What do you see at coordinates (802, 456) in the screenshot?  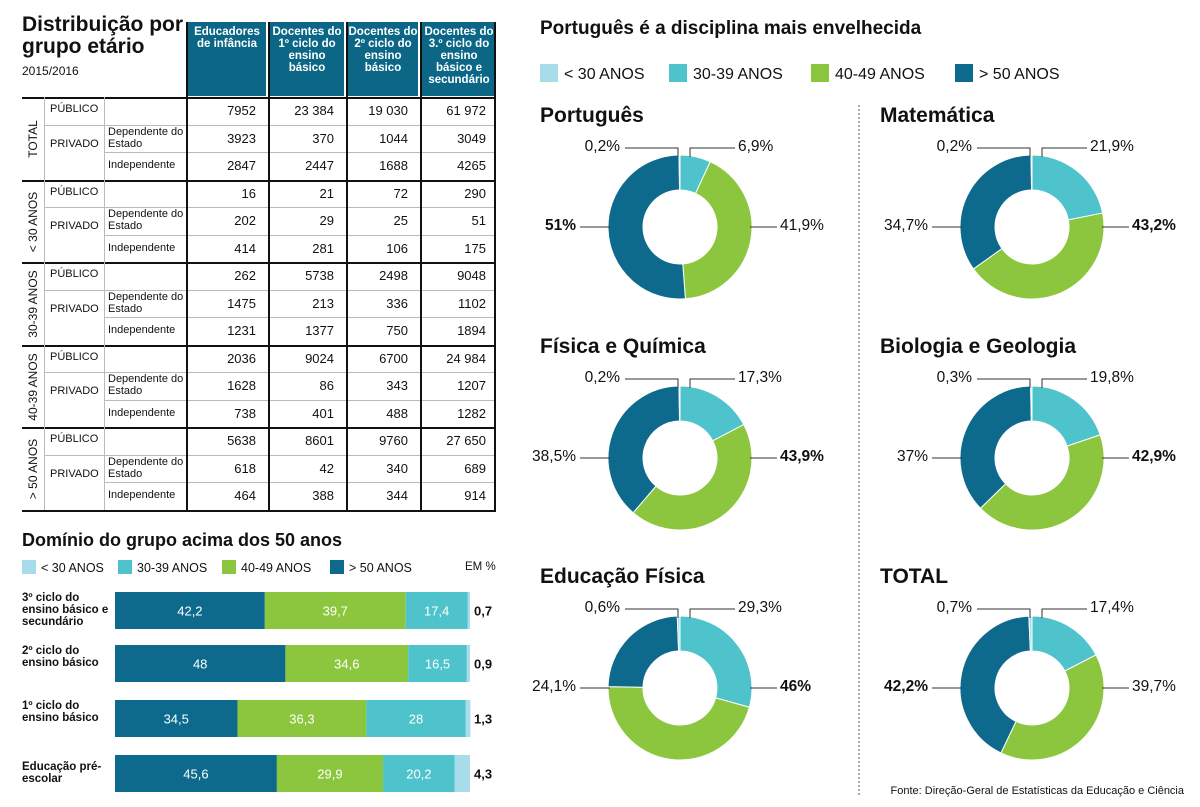 I see `donut-value-label: 43,9%` at bounding box center [802, 456].